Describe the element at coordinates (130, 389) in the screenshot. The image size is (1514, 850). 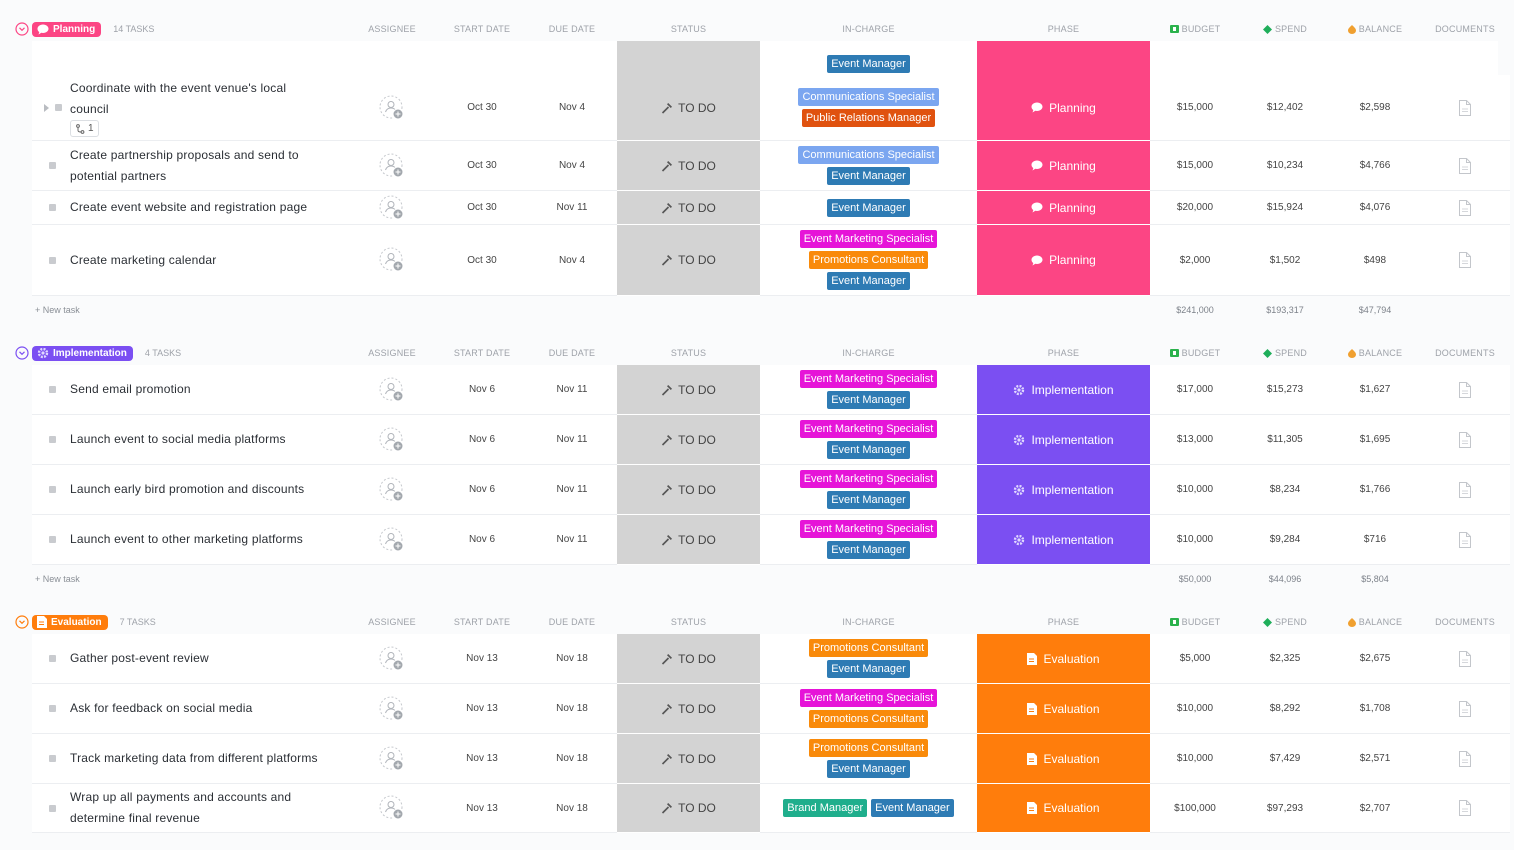
I see `task-name: Send email promotion` at that location.